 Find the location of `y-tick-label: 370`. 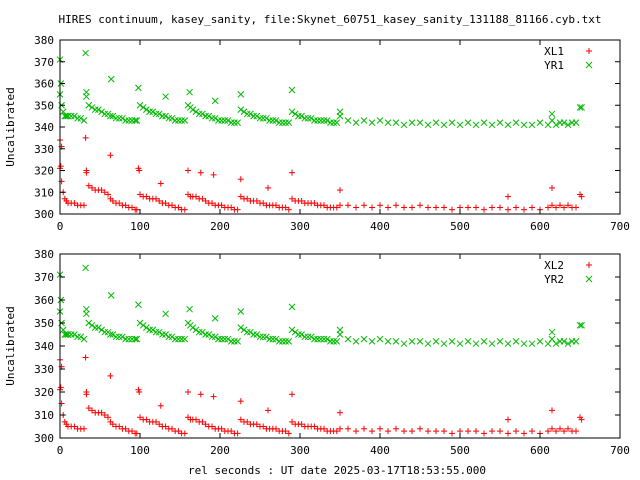

y-tick-label: 370 is located at coordinates (44, 62).